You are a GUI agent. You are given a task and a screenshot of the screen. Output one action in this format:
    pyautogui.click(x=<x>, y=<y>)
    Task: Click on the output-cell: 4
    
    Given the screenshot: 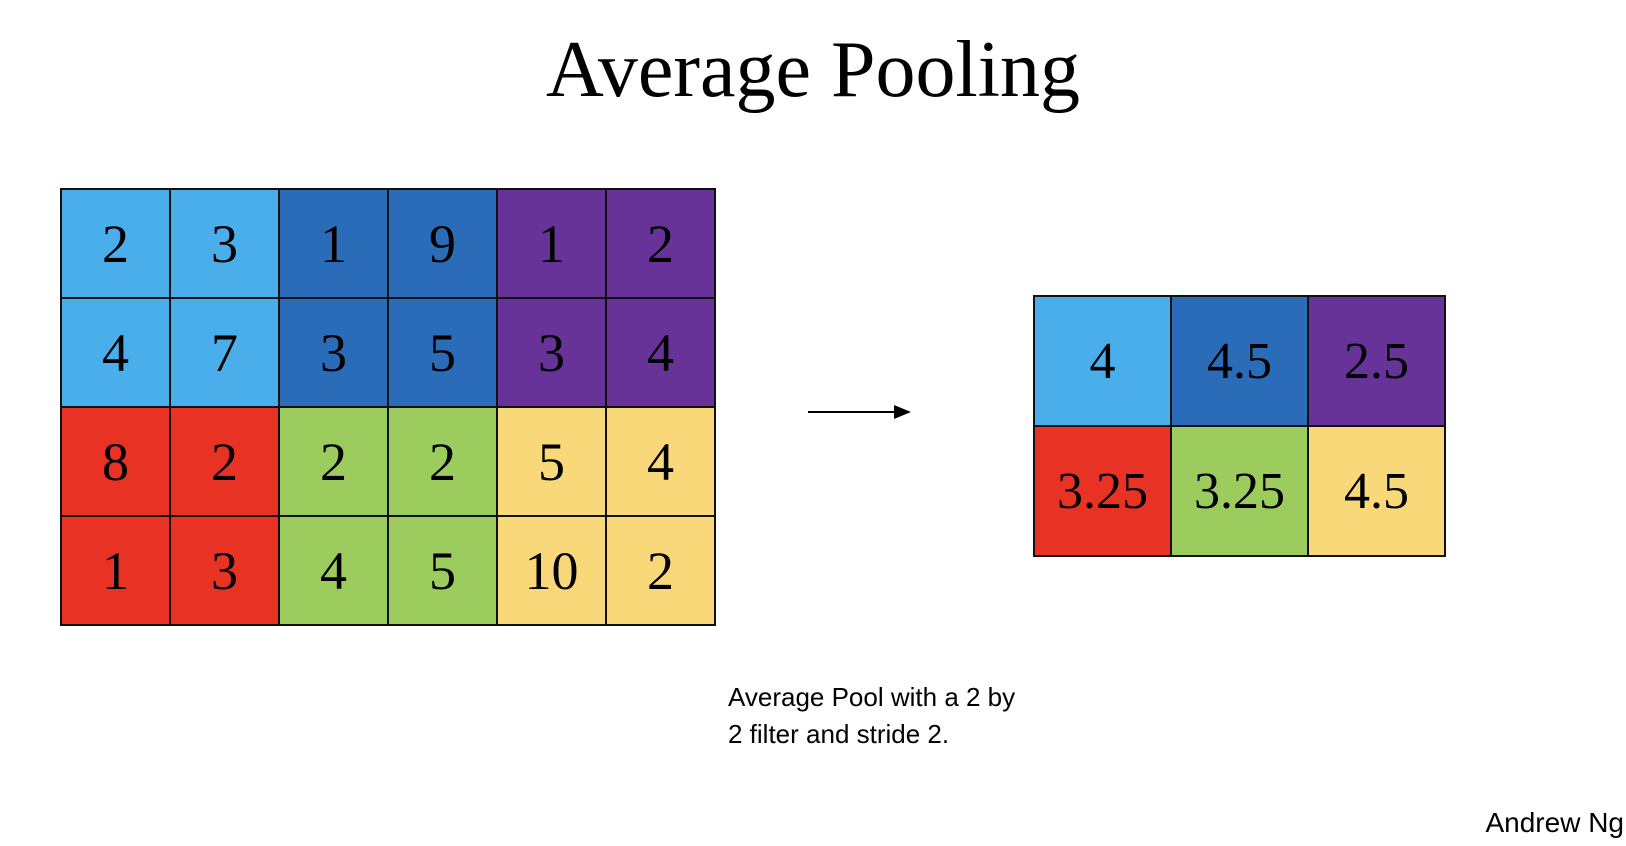 What is the action you would take?
    pyautogui.click(x=1102, y=361)
    